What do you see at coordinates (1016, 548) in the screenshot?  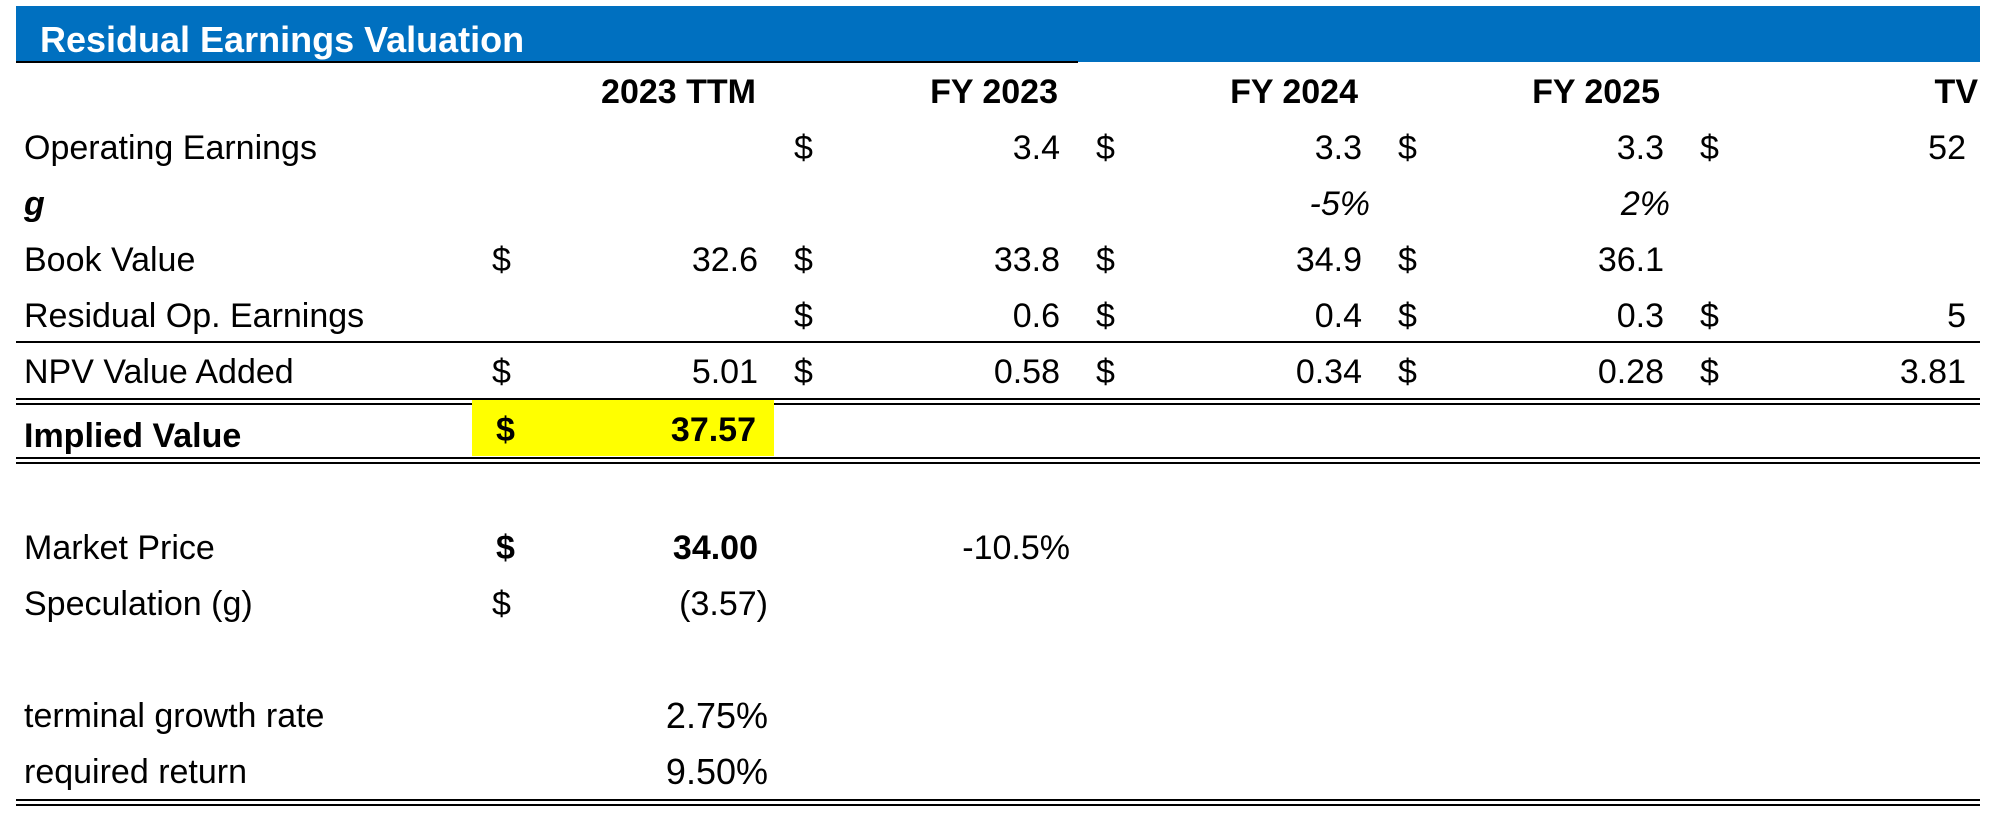 I see `cell-market-price-discount: -10.5%` at bounding box center [1016, 548].